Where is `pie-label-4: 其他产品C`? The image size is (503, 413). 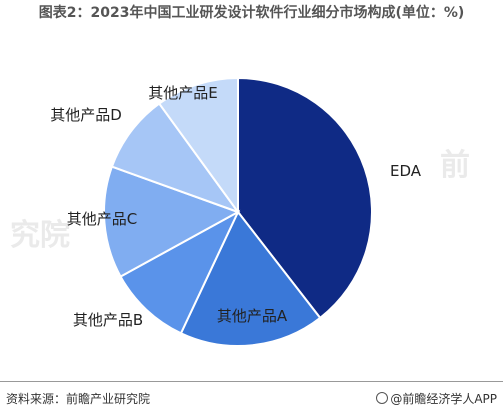 pie-label-4: 其他产品C is located at coordinates (102, 219).